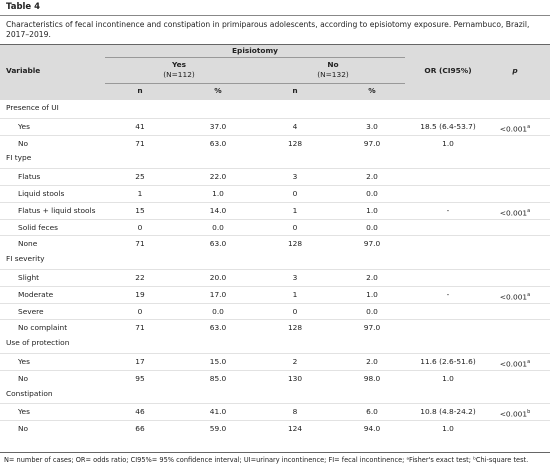 The height and width of the screenshot is (468, 550). I want to click on header-group: Episiotomy, so click(255, 50).